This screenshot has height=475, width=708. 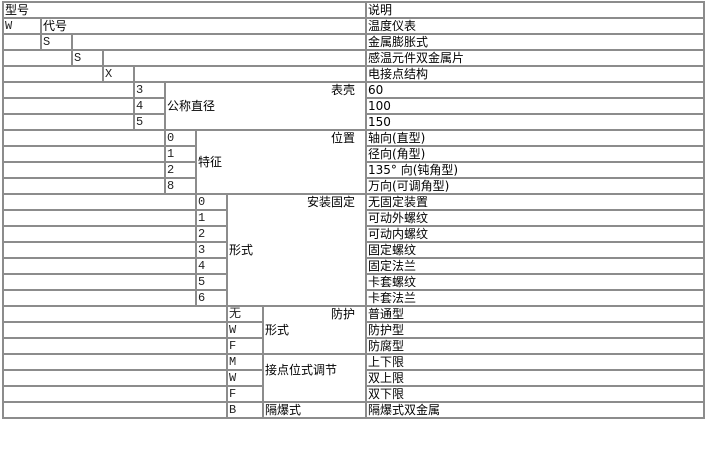 I want to click on option-description: 150, so click(x=535, y=122).